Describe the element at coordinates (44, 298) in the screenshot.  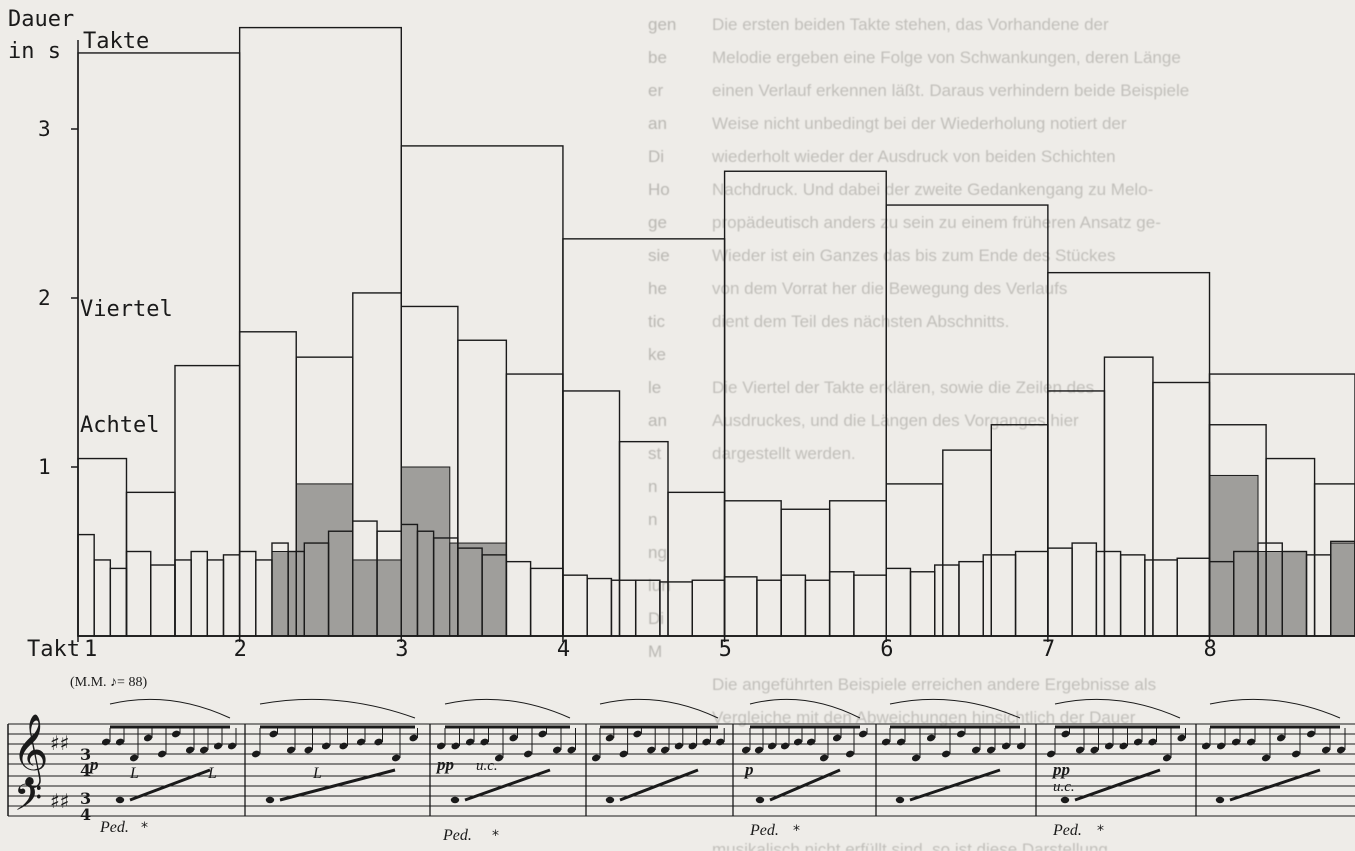
I see `y-tick-label-2: 2` at that location.